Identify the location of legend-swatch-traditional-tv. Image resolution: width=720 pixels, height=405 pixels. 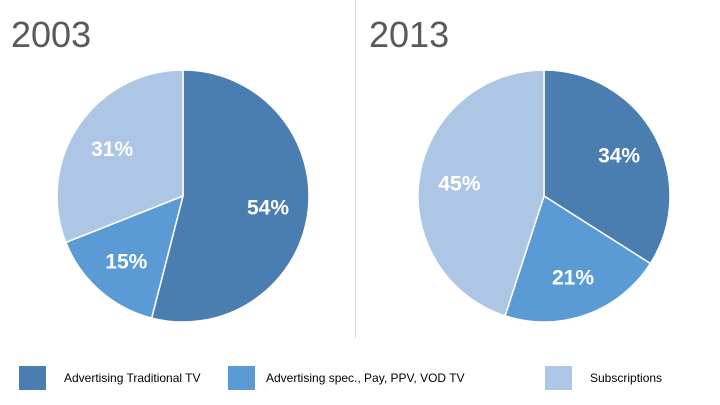
(32, 378).